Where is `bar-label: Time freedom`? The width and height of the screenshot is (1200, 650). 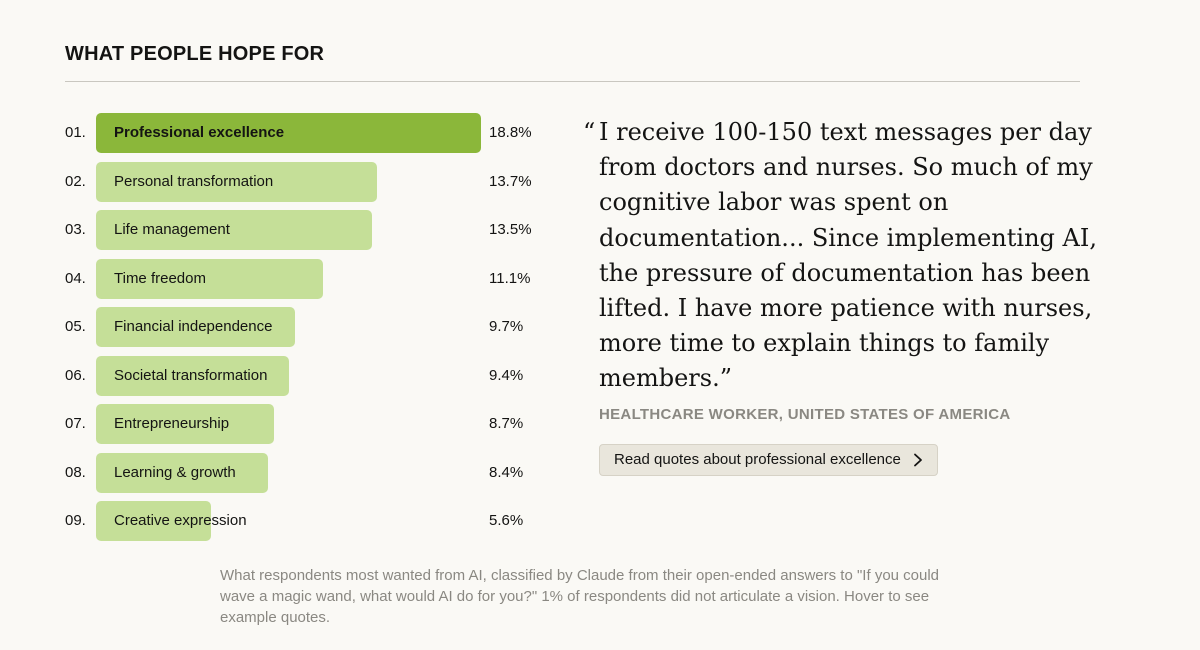
bar-label: Time freedom is located at coordinates (160, 278).